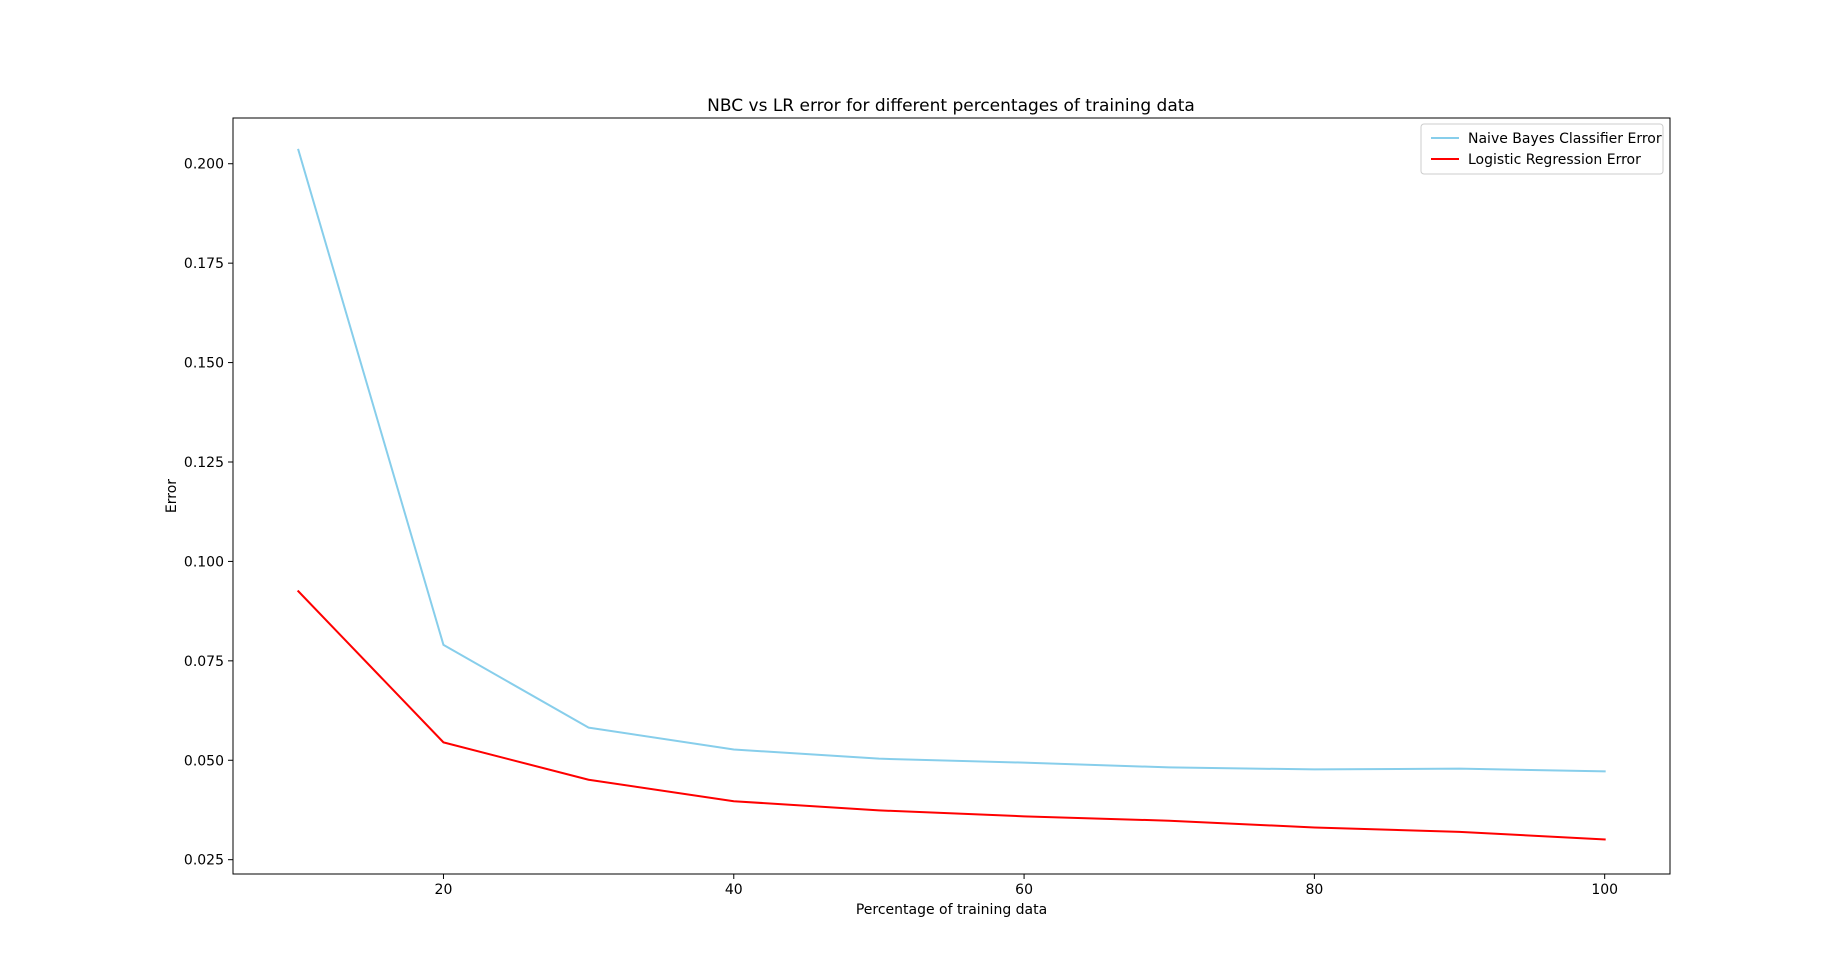  What do you see at coordinates (208, 513) in the screenshot?
I see `y-axis-ticks: 0.025 0.050 0.075 0.100 0.125 0.150 0.175 0.200` at bounding box center [208, 513].